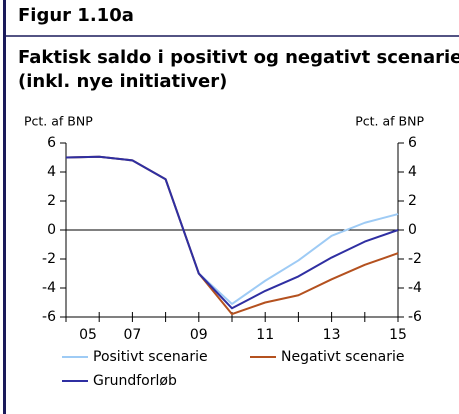 Image resolution: width=459 pixels, height=414 pixels. Describe the element at coordinates (135, 381) in the screenshot. I see `legend-label: Grundforløb` at that location.